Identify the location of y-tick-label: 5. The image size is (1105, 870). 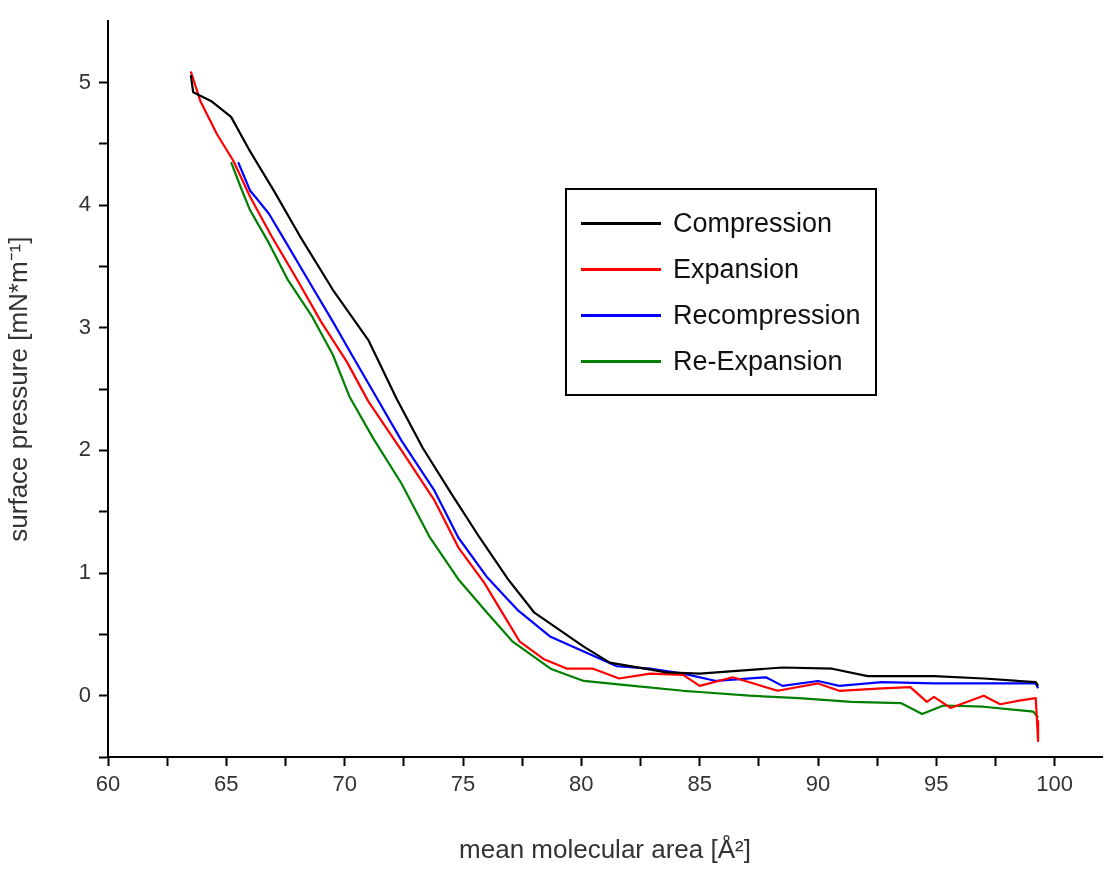
(84, 81).